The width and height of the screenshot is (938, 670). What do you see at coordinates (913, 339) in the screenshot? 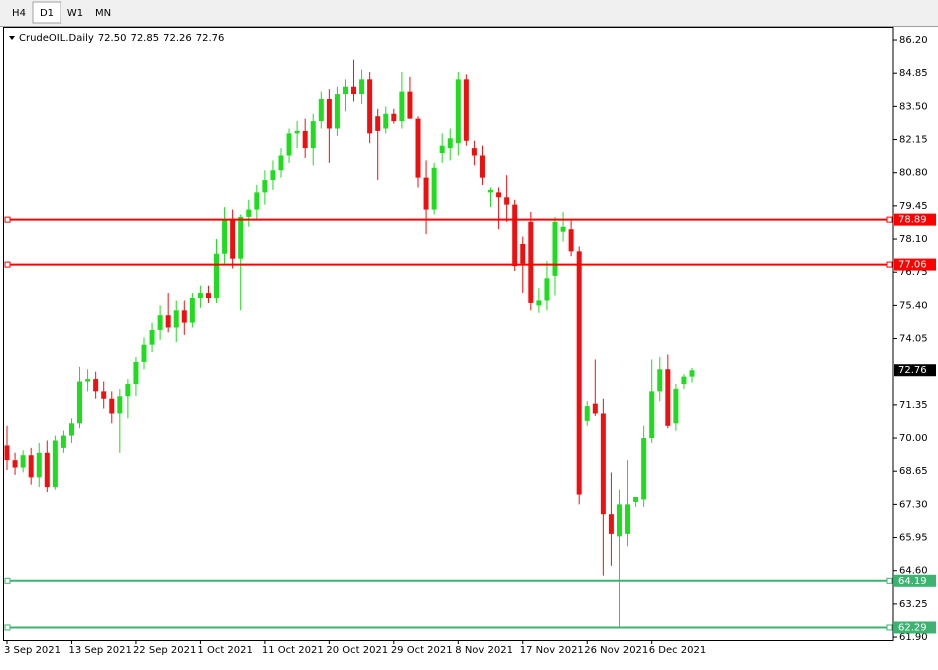
I see `y-tick-label: 74.05` at bounding box center [913, 339].